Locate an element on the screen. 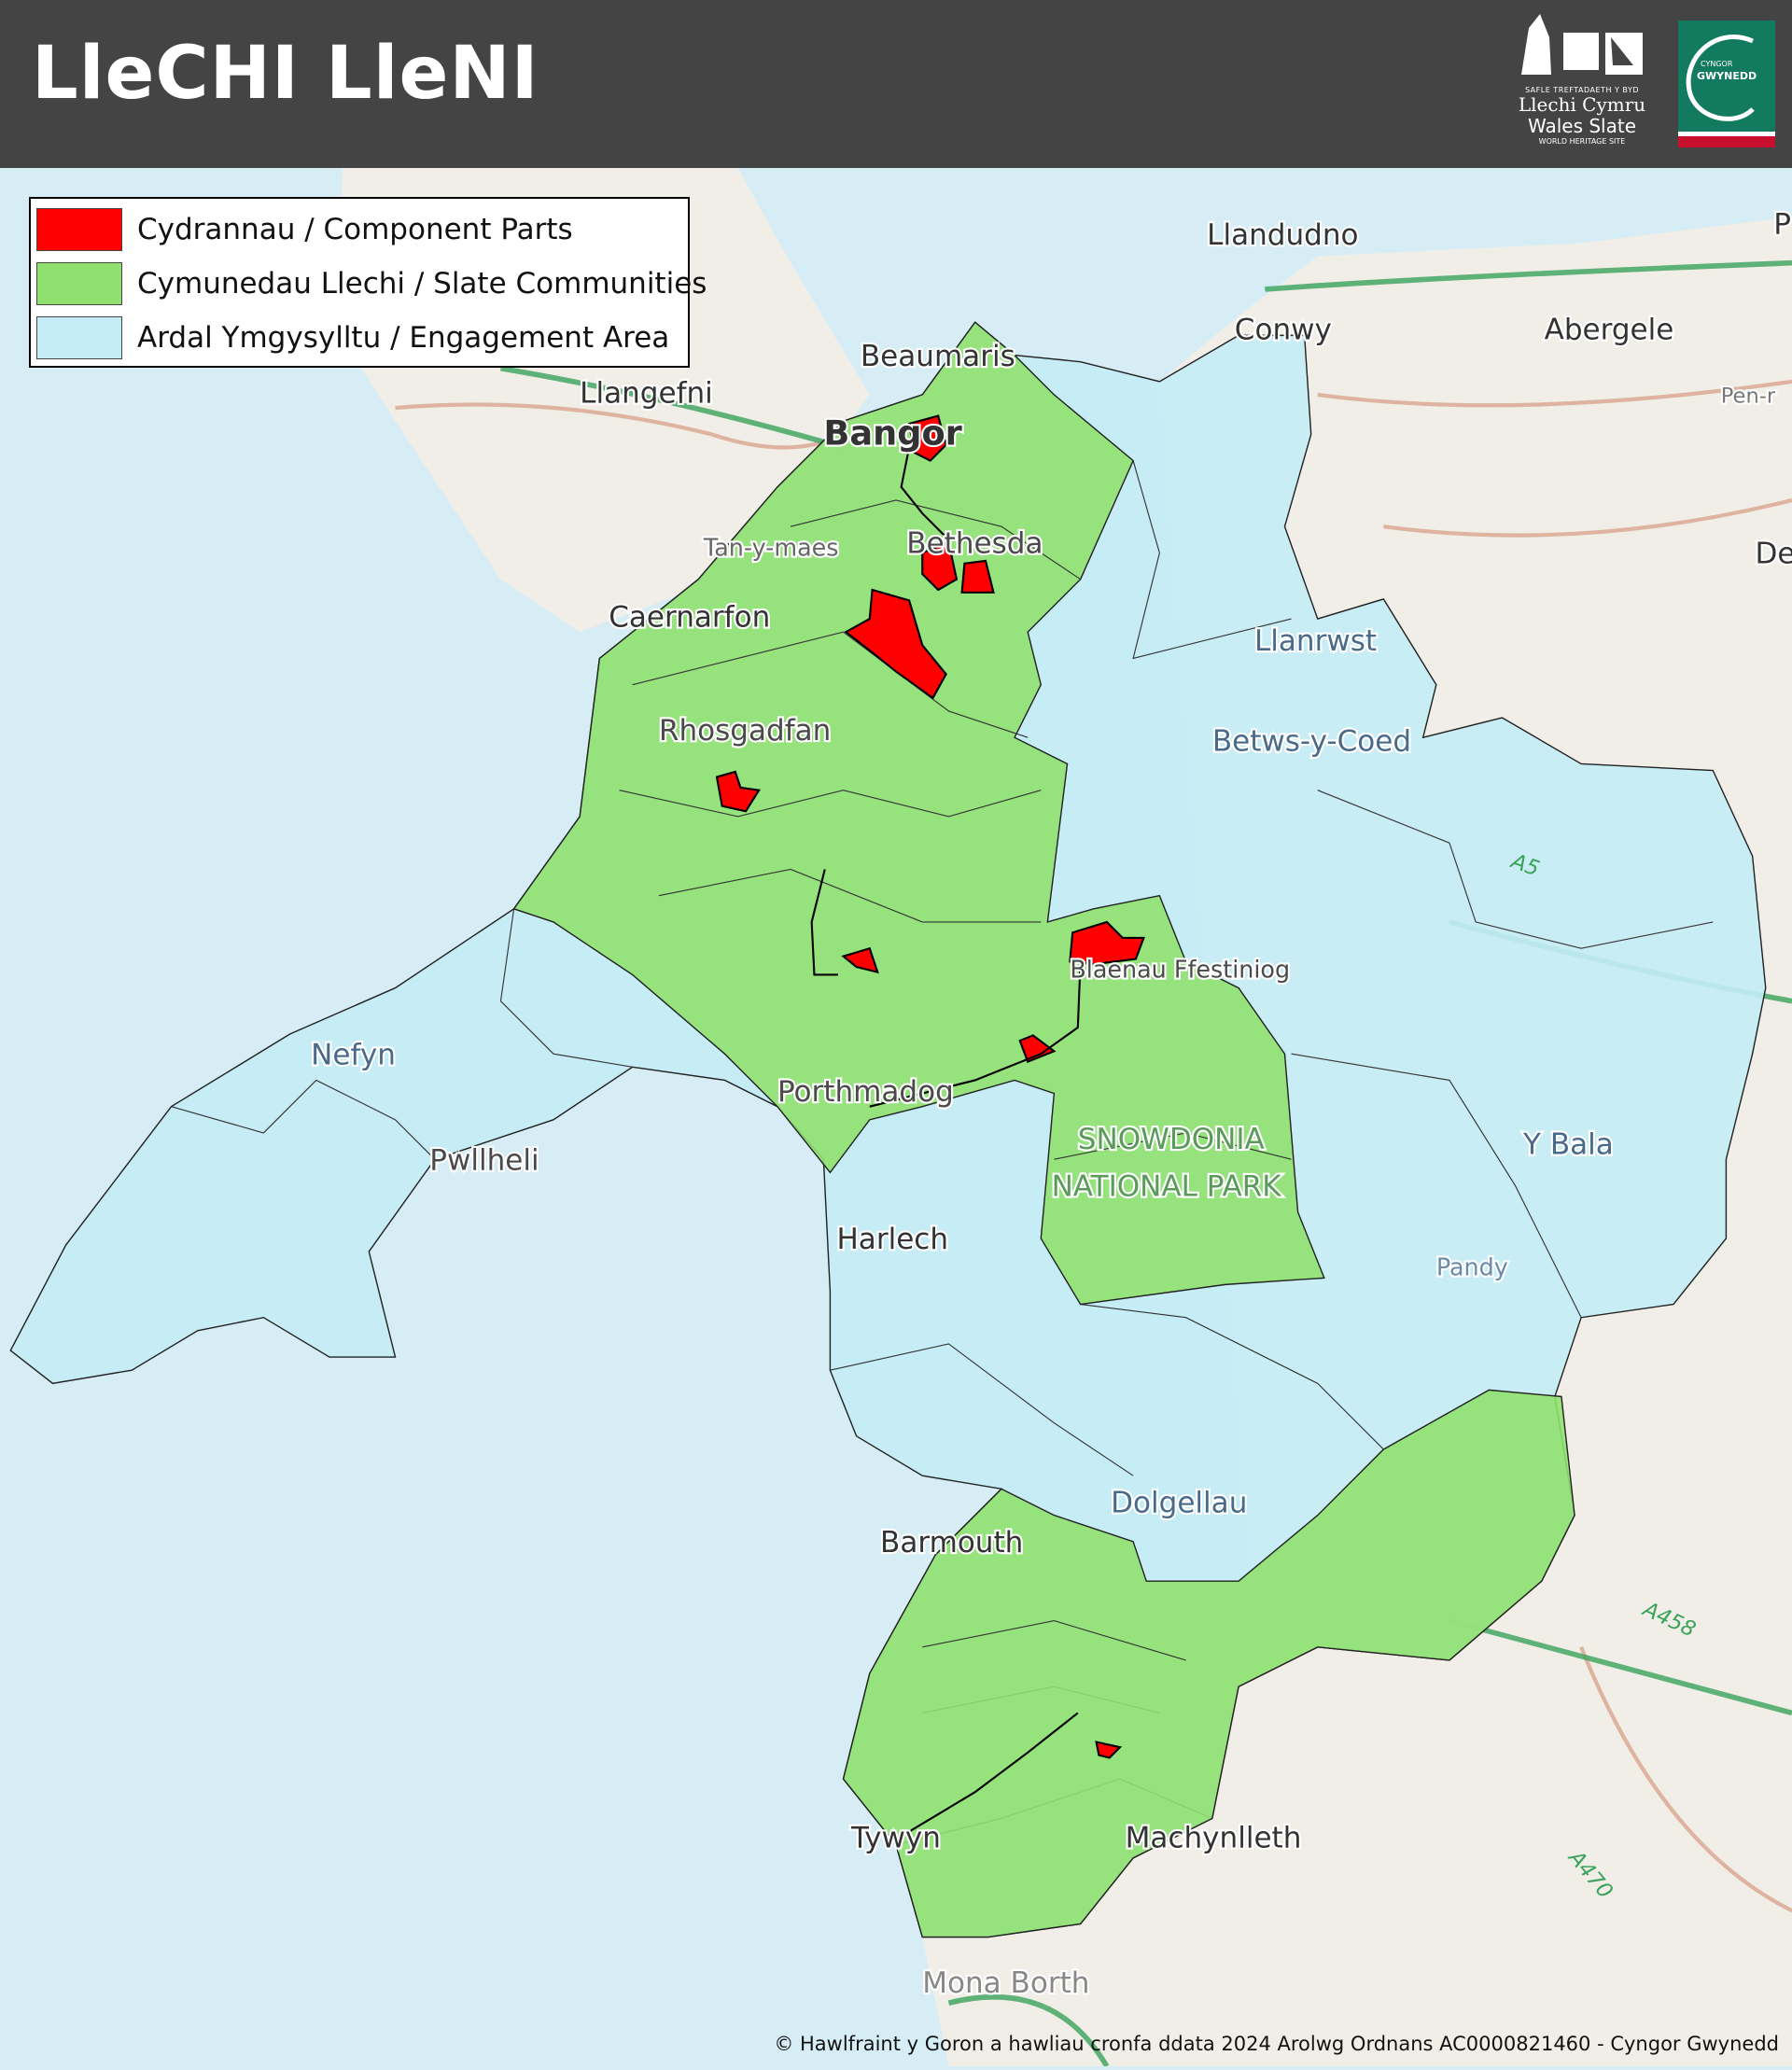  whs-text-3: Wales Slate is located at coordinates (1582, 126).